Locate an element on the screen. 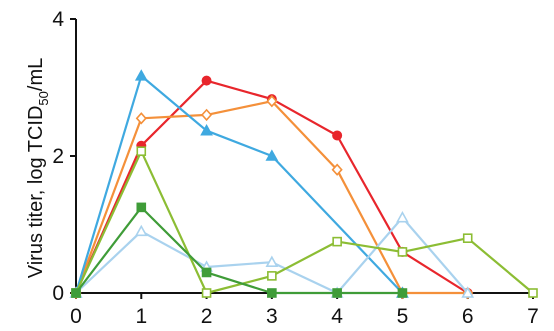  y-axis-label-subscript: 50 is located at coordinates (43, 98).